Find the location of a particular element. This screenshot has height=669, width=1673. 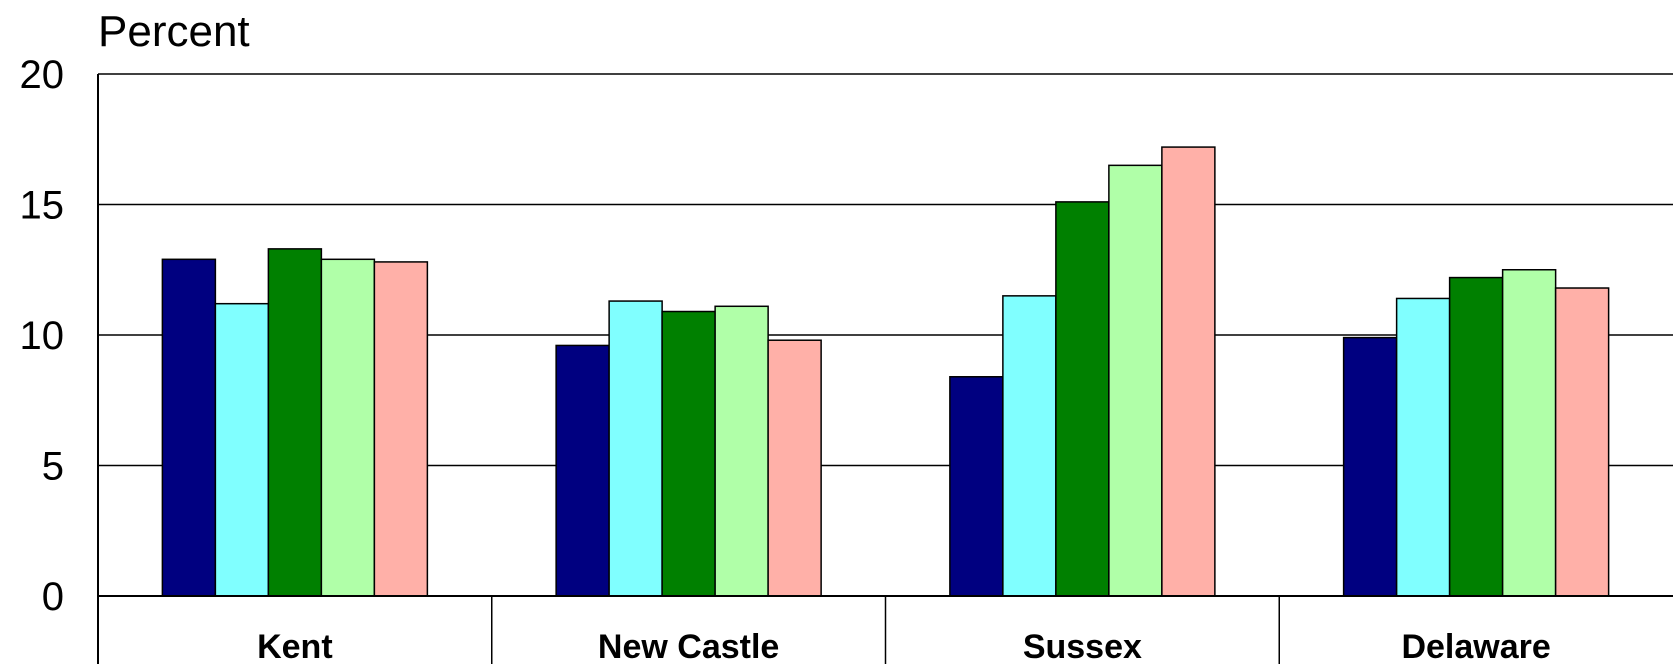

x-tick-labels: Kent New Castle Sussex Delaware is located at coordinates (904, 647).